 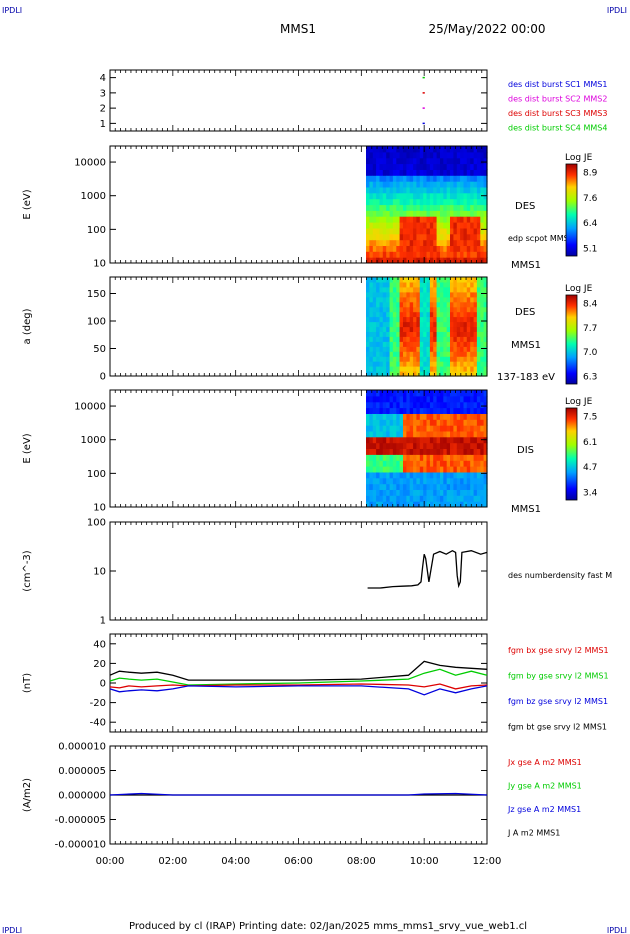 What do you see at coordinates (172, 861) in the screenshot?
I see `time-tick-label: 02:00` at bounding box center [172, 861].